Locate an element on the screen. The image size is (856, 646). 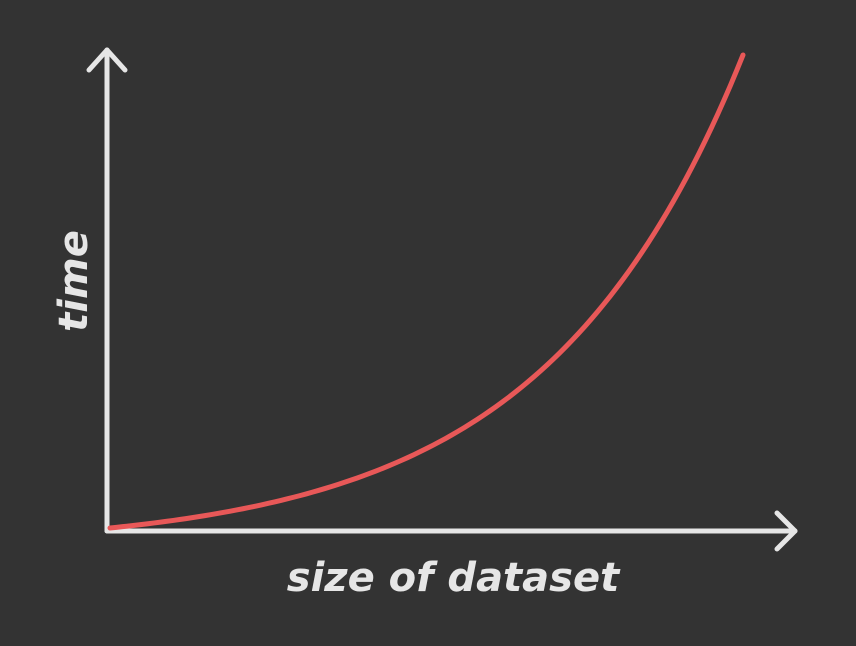
y-axis-arrow-icon is located at coordinates (107, 60).